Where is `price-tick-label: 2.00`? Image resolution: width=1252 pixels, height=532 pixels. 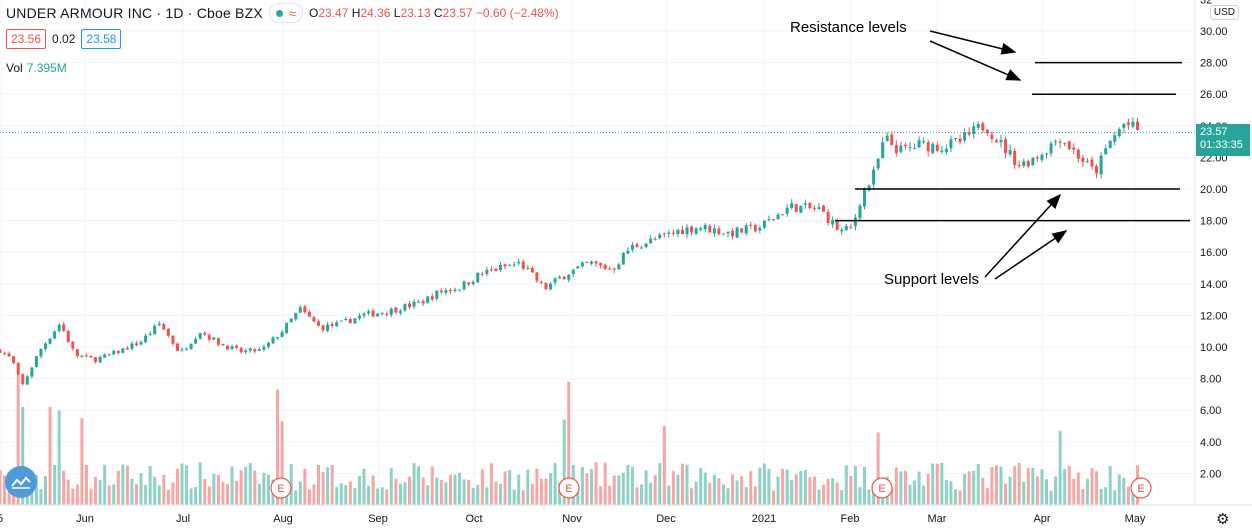 price-tick-label: 2.00 is located at coordinates (1210, 474).